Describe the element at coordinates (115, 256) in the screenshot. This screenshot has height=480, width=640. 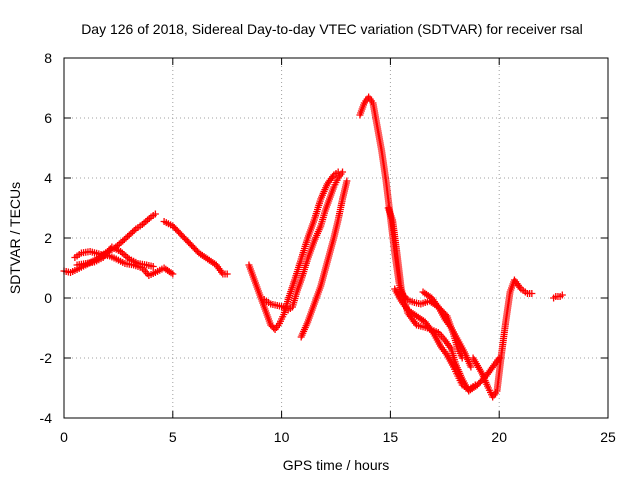
I see `series-arc3` at that location.